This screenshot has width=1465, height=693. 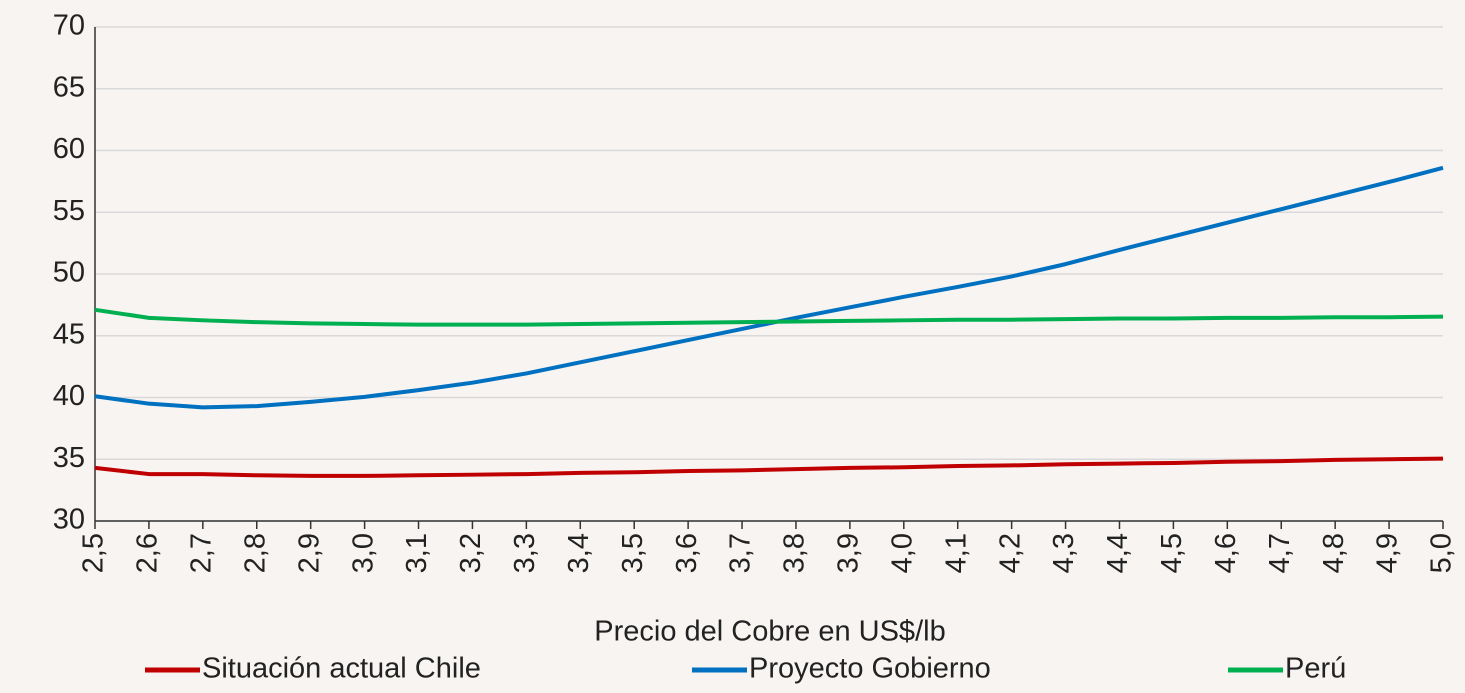 I want to click on x-tick-label: 3,1, so click(x=417, y=553).